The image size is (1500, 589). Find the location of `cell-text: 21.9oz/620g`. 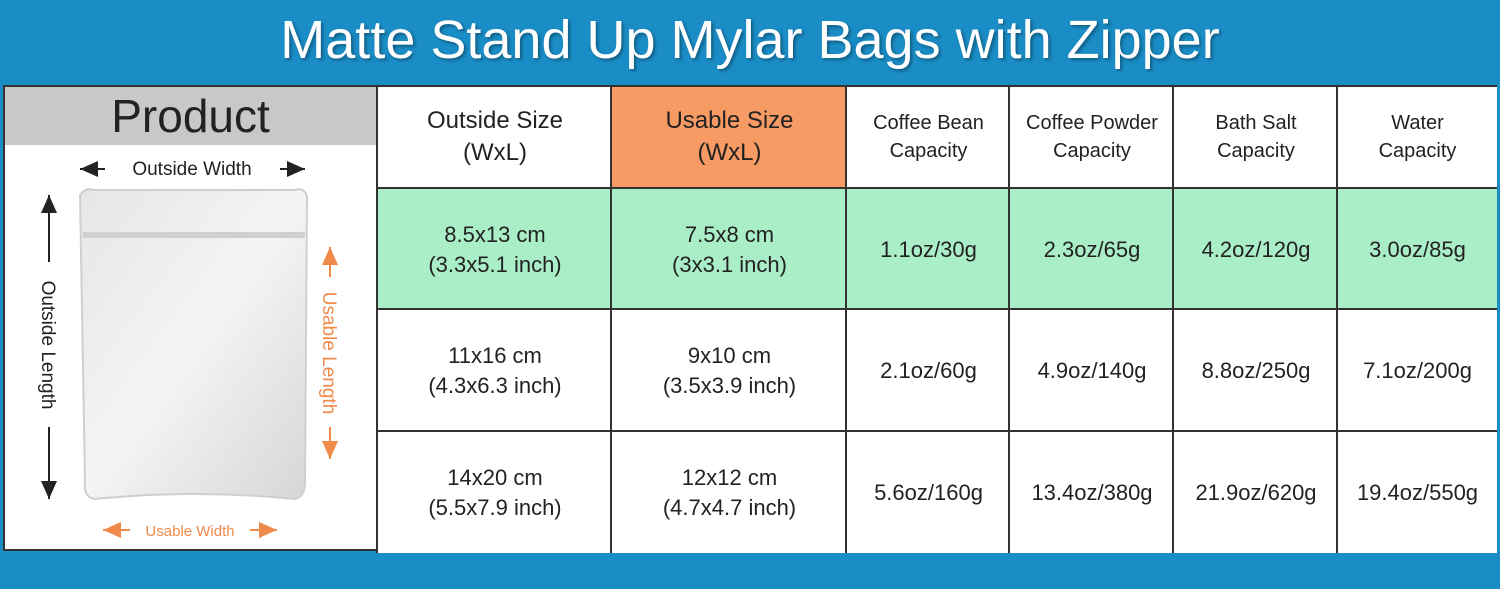

cell-text: 21.9oz/620g is located at coordinates (1256, 492).